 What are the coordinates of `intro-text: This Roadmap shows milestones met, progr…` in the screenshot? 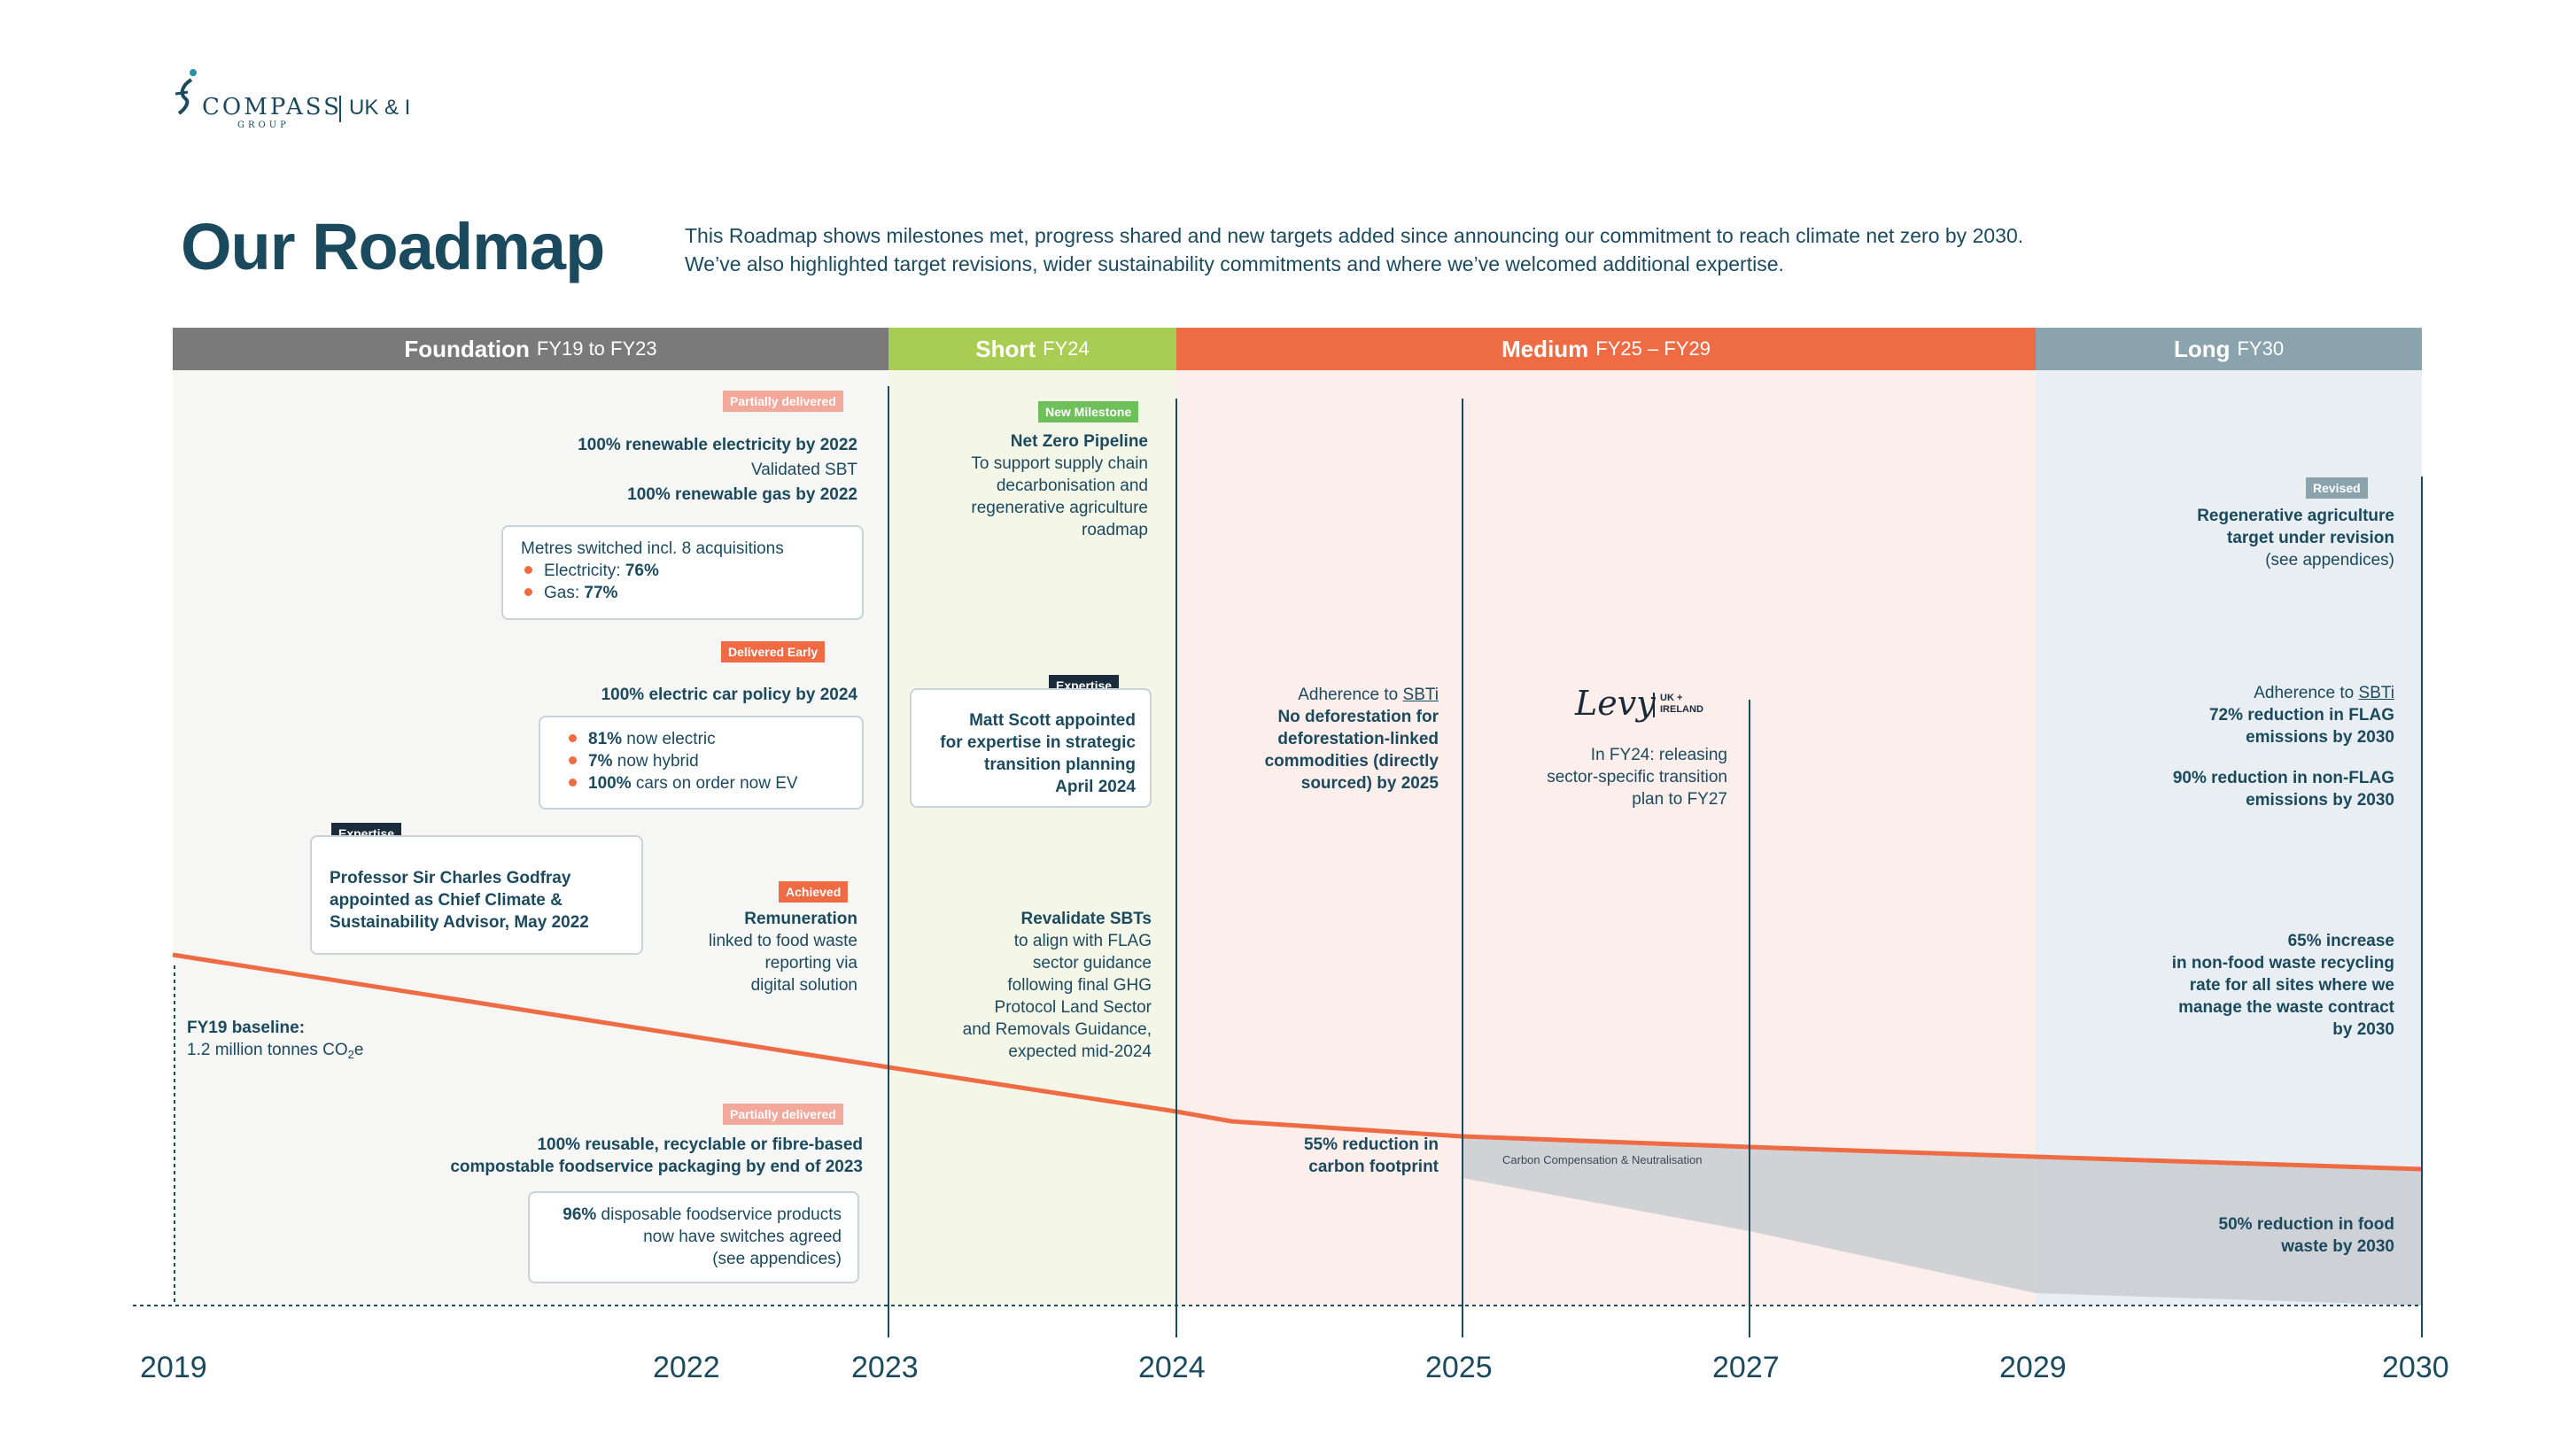 It's located at (1438, 249).